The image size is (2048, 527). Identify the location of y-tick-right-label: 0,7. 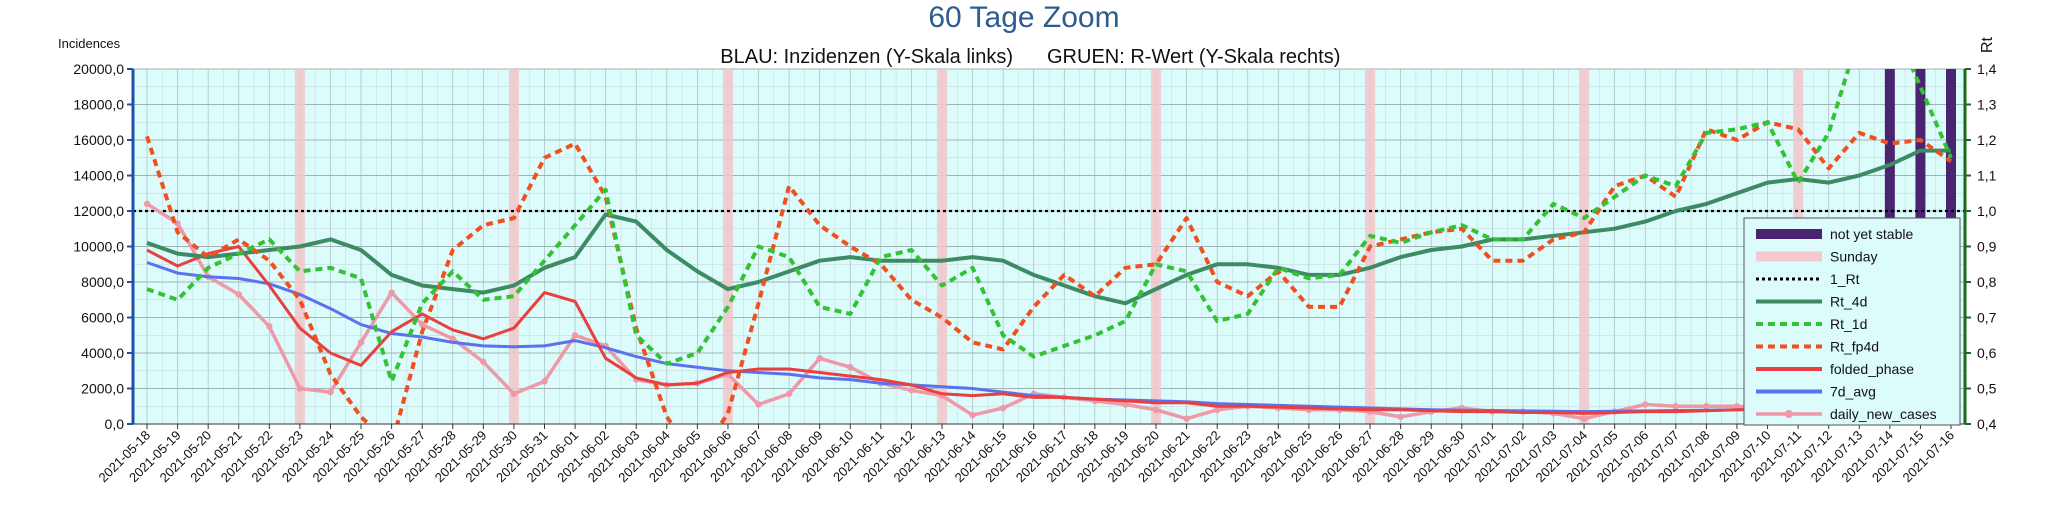
(1987, 318).